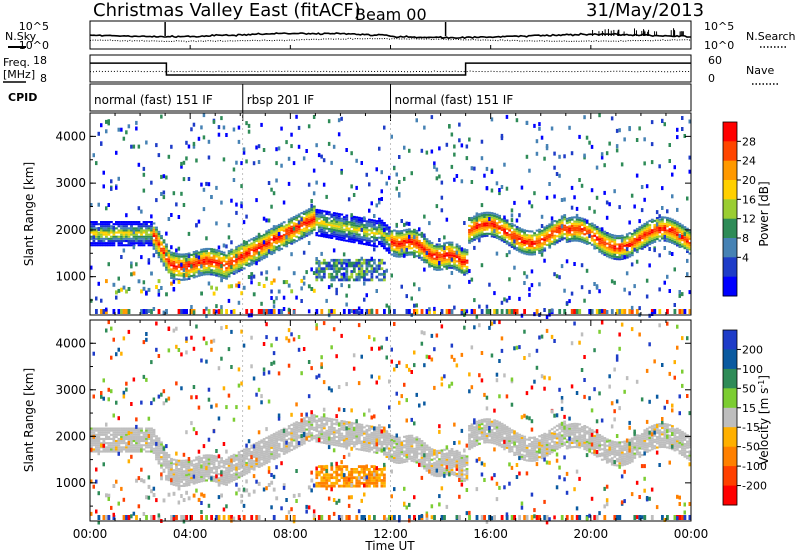 The width and height of the screenshot is (800, 554). Describe the element at coordinates (454, 100) in the screenshot. I see `cpid-segment-label: normal (fast) 151 IF` at that location.